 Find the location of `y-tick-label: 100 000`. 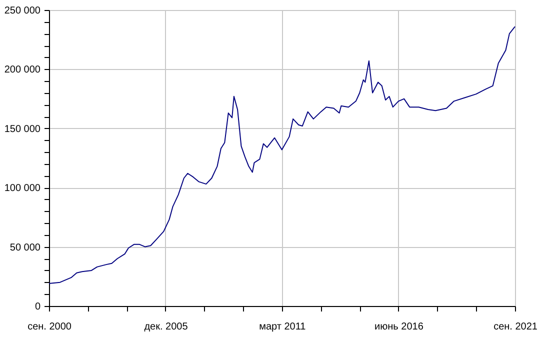

y-tick-label: 100 000 is located at coordinates (22, 188).